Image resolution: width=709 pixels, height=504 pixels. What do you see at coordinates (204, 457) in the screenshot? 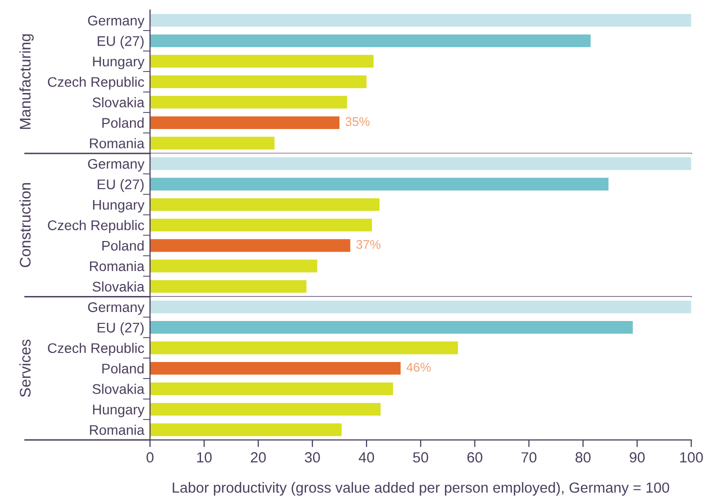
I see `x-tick-label: 10` at bounding box center [204, 457].